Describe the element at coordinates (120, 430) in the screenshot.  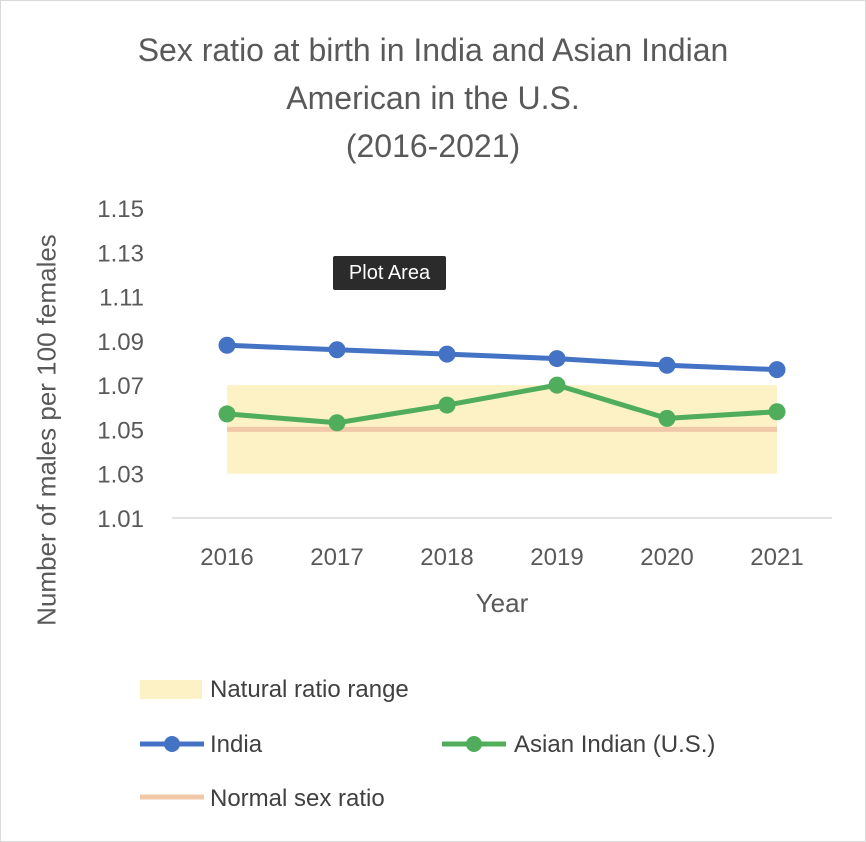
I see `y-tick-label: 1.05` at that location.